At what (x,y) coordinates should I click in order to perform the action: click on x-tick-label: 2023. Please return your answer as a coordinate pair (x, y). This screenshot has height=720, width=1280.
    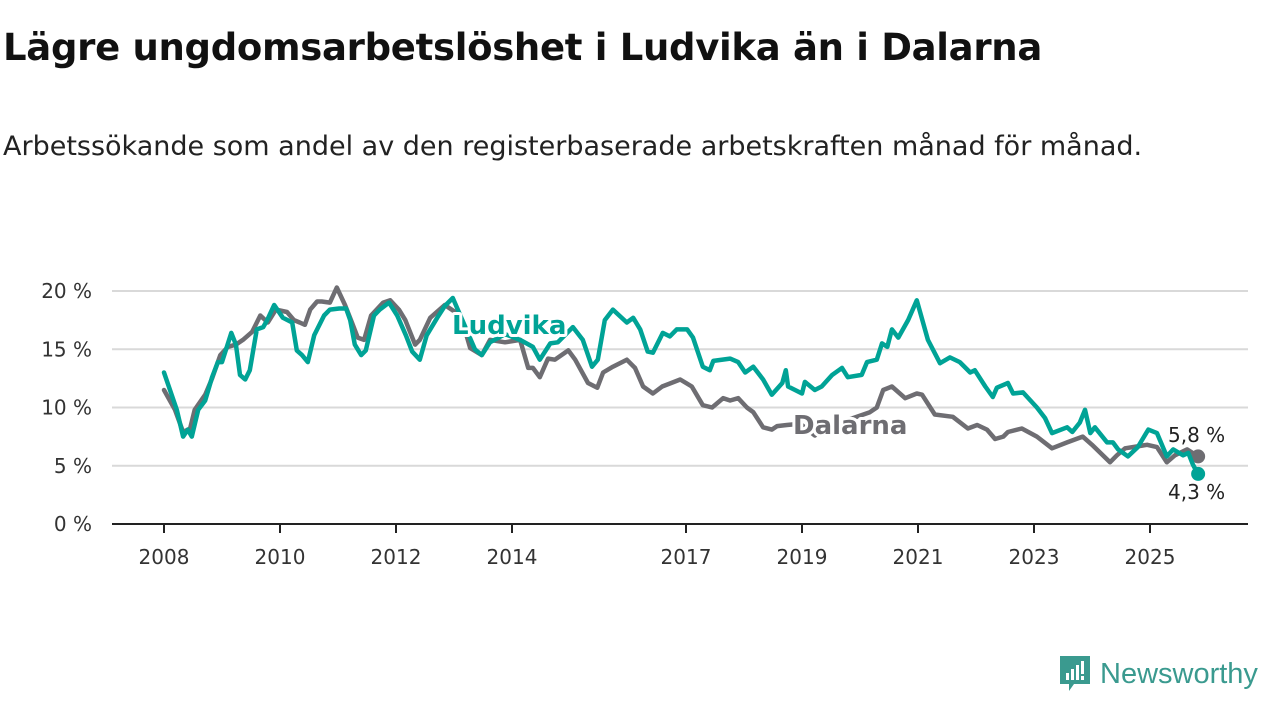
    Looking at the image, I should click on (1034, 557).